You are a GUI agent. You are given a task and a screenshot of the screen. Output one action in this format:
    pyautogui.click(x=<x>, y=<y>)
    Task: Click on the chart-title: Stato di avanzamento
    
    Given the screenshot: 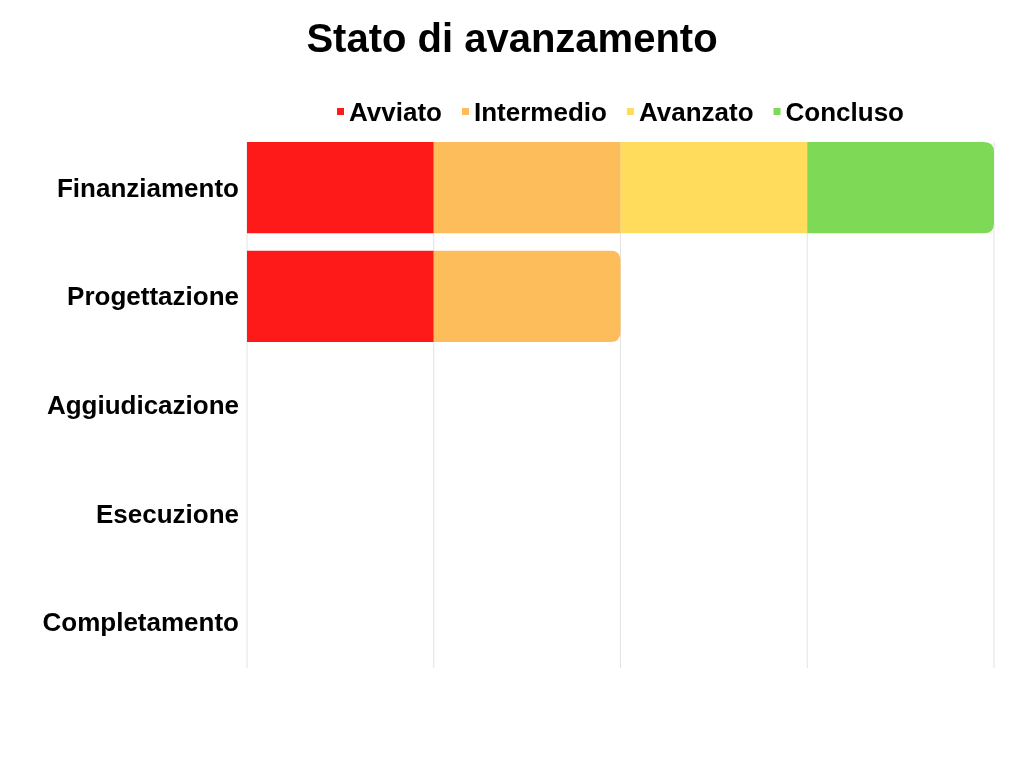 What is the action you would take?
    pyautogui.click(x=512, y=38)
    